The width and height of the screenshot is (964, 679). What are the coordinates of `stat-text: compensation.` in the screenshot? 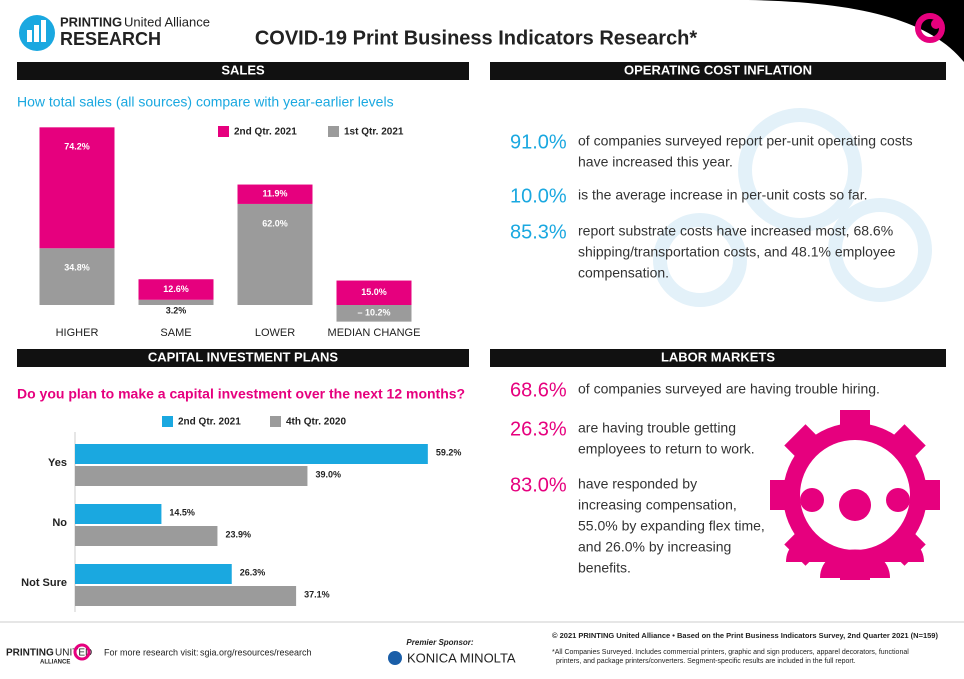 It's located at (623, 273).